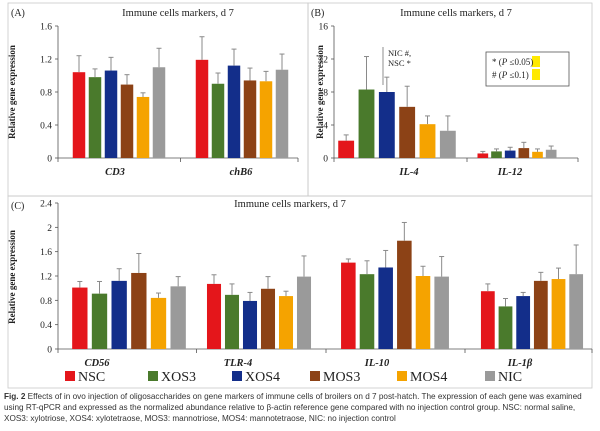 Image resolution: width=600 pixels, height=431 pixels. Describe the element at coordinates (520, 363) in the screenshot. I see `category-label: IL-1β` at that location.